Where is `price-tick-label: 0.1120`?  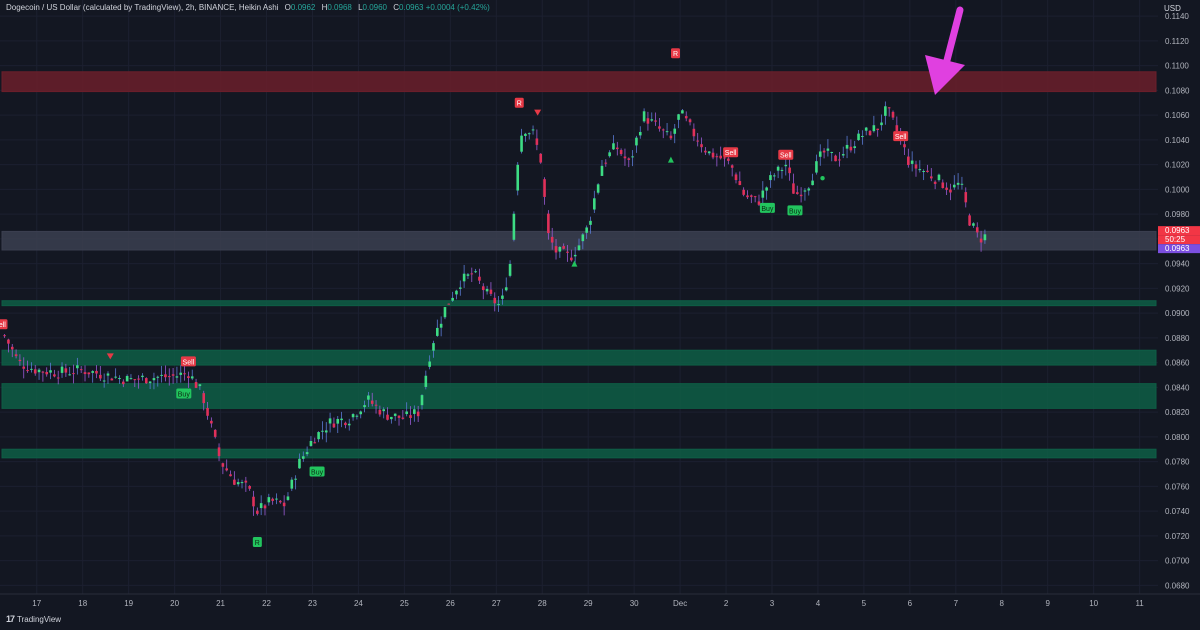
price-tick-label: 0.1120 is located at coordinates (1177, 41).